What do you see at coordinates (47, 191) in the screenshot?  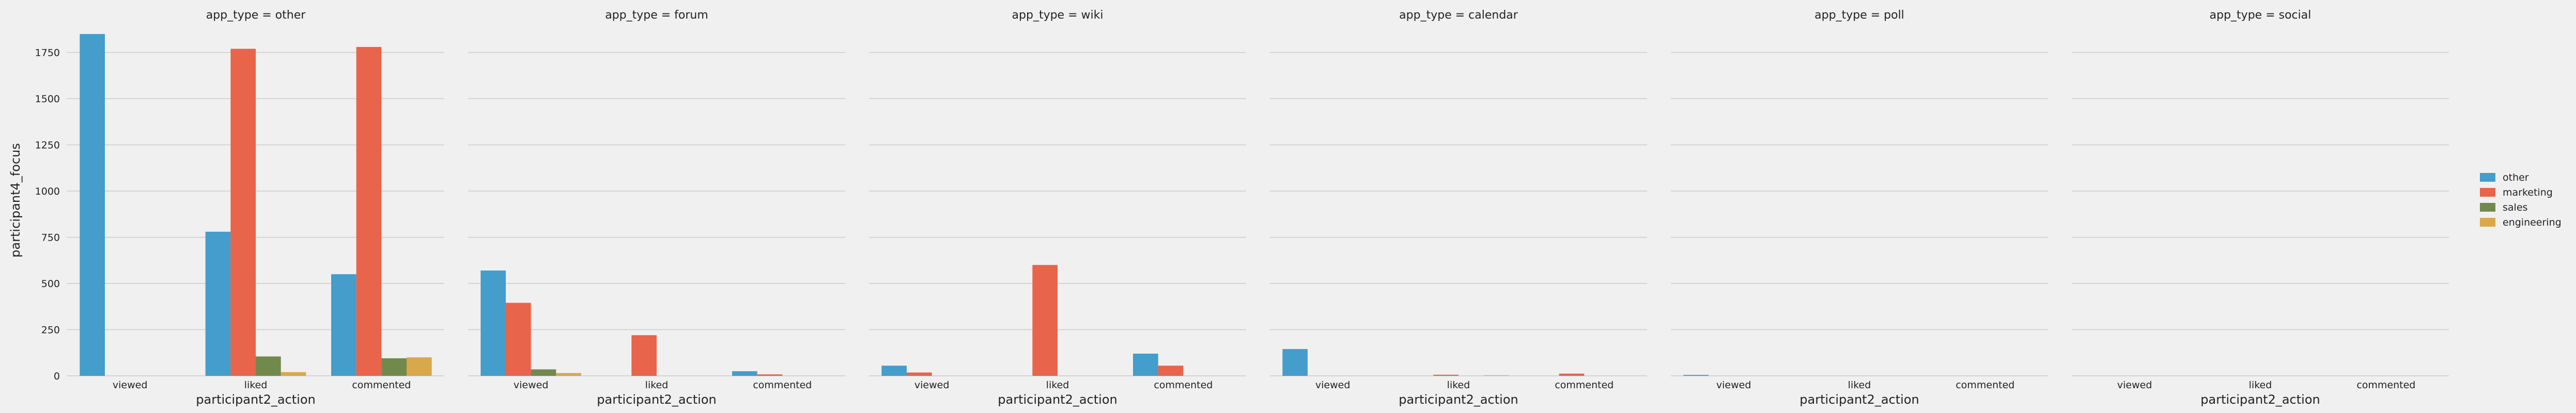 I see `y-tick-label: 1000` at bounding box center [47, 191].